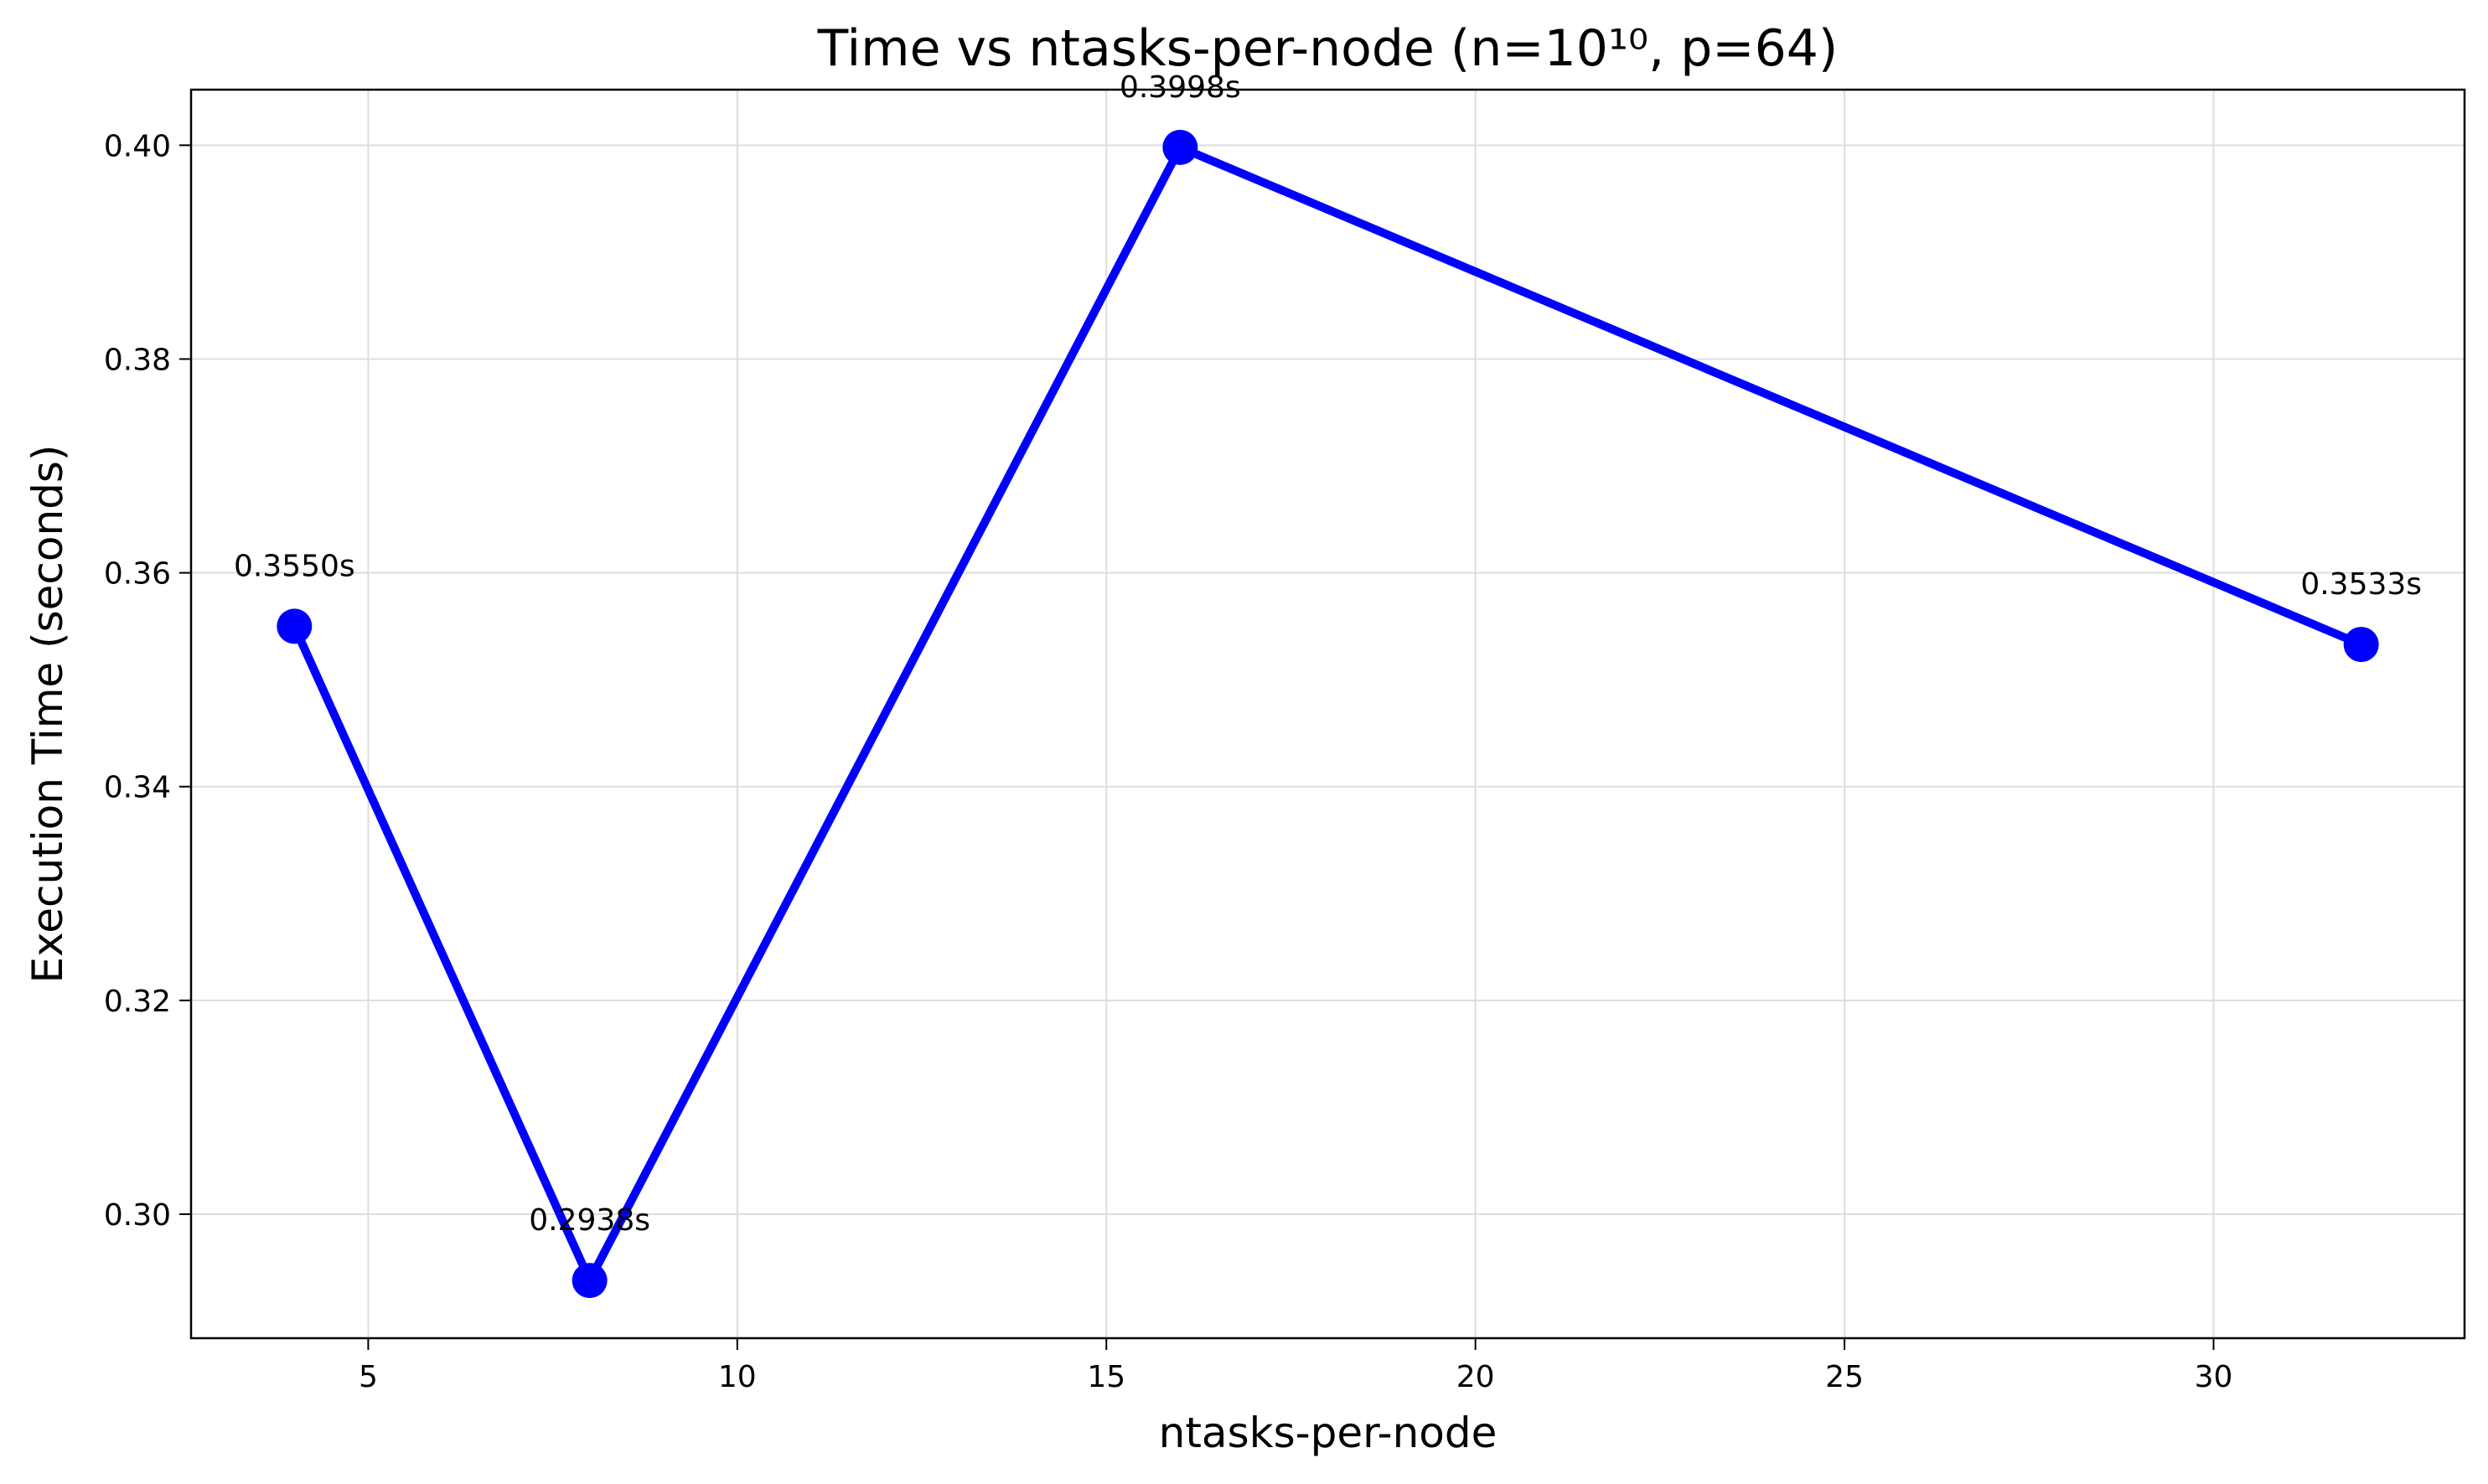 The height and width of the screenshot is (1484, 2488). I want to click on data-label: 0.3533s, so click(2361, 584).